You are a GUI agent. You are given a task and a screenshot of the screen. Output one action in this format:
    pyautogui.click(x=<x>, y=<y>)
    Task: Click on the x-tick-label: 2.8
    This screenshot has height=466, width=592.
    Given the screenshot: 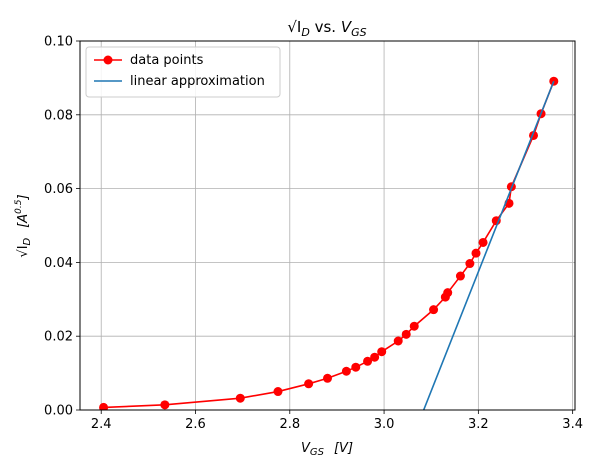 What is the action you would take?
    pyautogui.click(x=289, y=424)
    